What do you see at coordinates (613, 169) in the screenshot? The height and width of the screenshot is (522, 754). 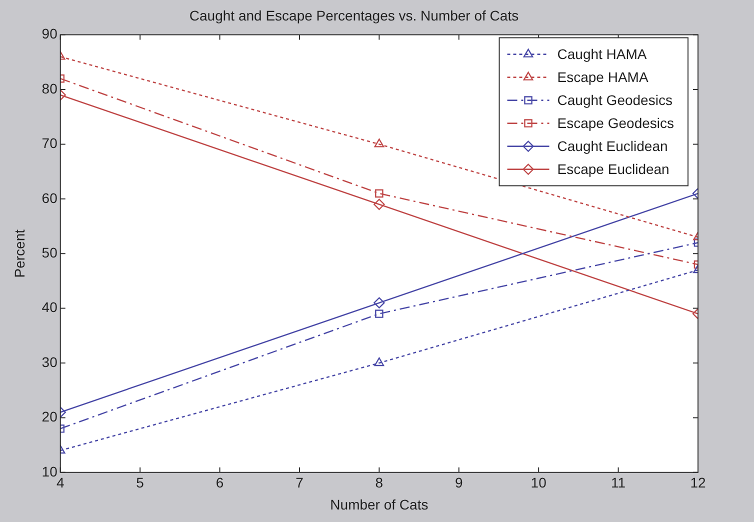 I see `legend-label: Escape Euclidean` at bounding box center [613, 169].